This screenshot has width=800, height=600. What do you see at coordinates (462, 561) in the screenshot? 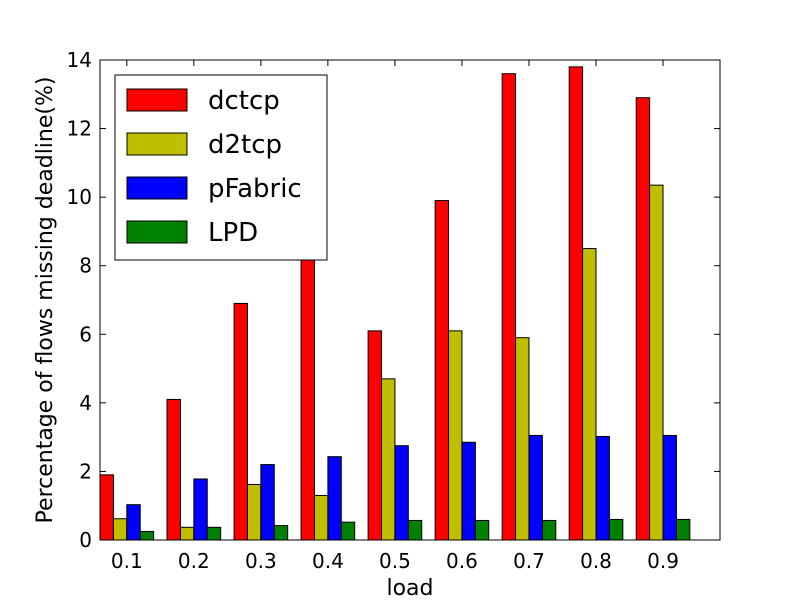
I see `x-tick-label: 0.6` at bounding box center [462, 561].